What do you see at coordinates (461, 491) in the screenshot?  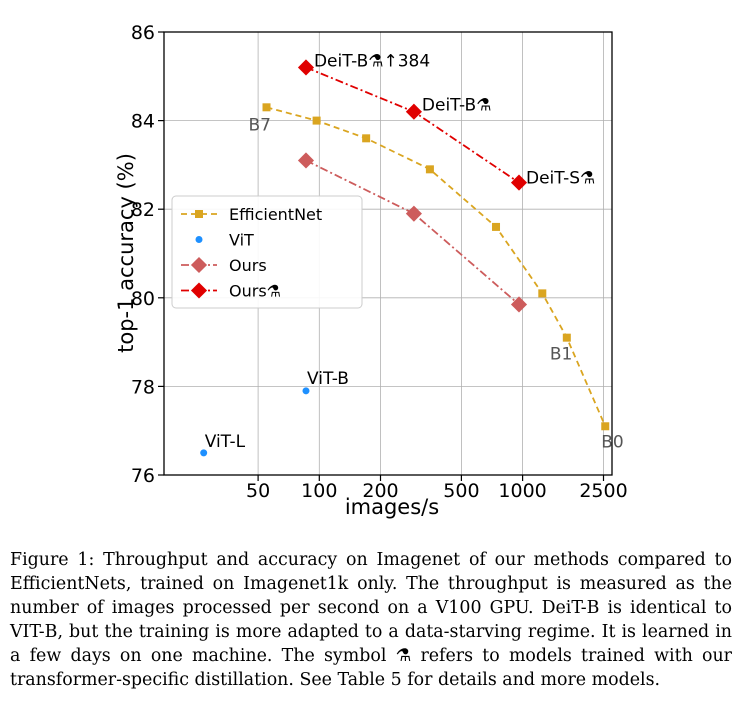 I see `x-tick-label: 500` at bounding box center [461, 491].